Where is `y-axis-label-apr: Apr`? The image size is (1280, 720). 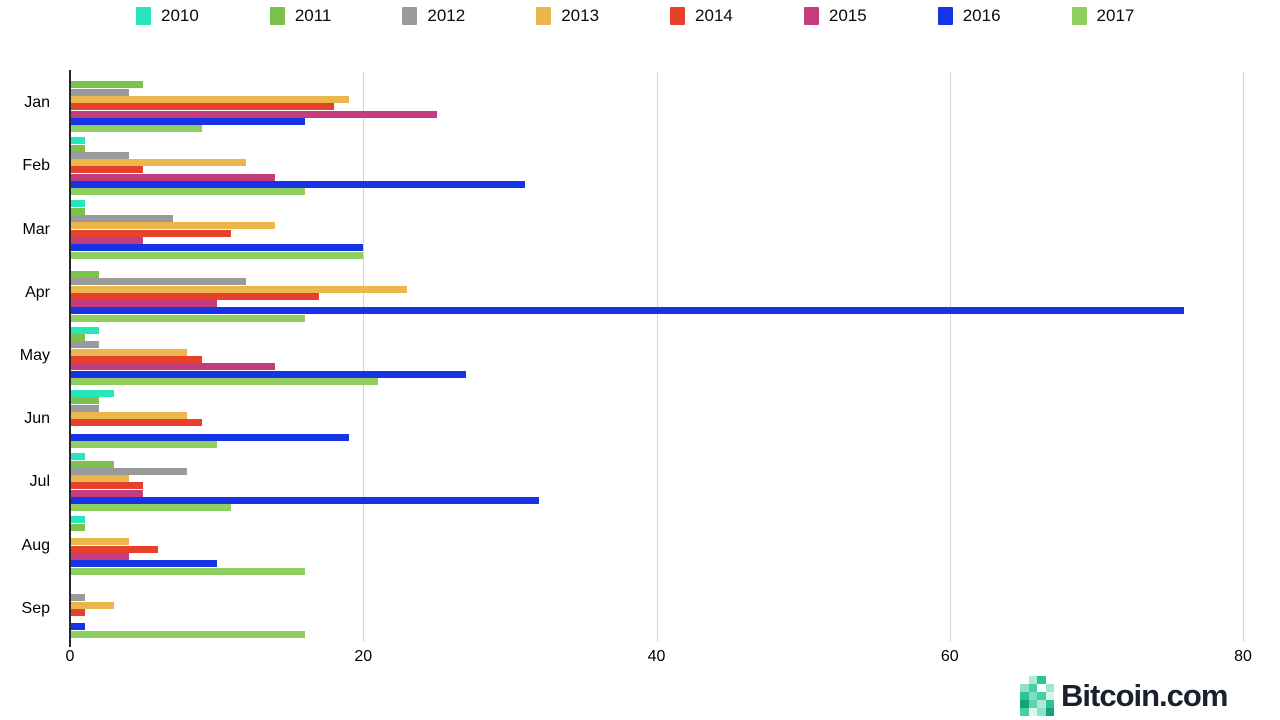
y-axis-label-apr: Apr is located at coordinates (37, 292).